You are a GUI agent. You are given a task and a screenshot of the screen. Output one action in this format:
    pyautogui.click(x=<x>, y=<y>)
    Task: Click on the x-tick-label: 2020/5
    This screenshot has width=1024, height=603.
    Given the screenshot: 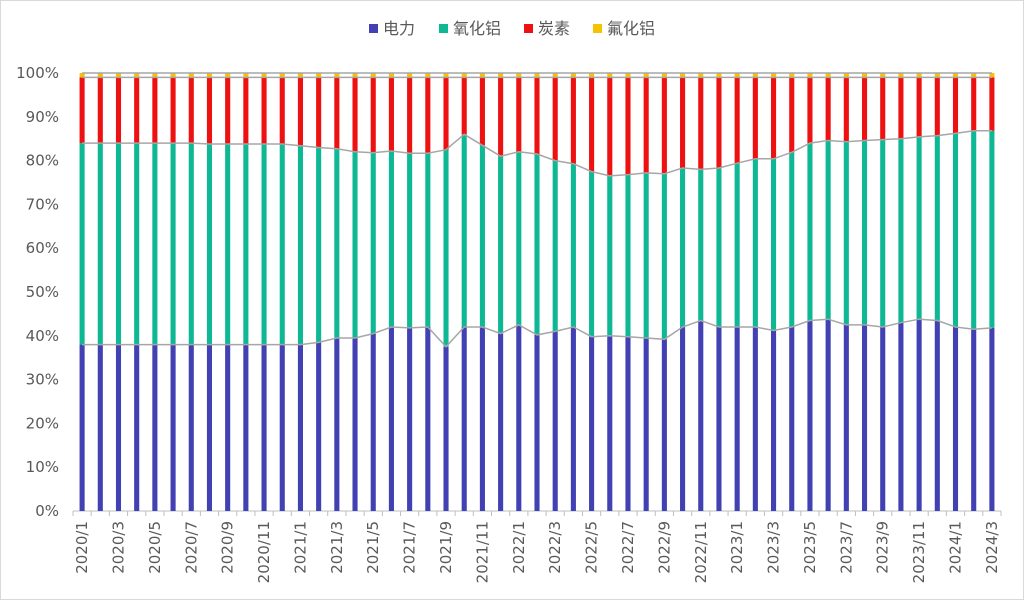 What is the action you would take?
    pyautogui.click(x=155, y=547)
    